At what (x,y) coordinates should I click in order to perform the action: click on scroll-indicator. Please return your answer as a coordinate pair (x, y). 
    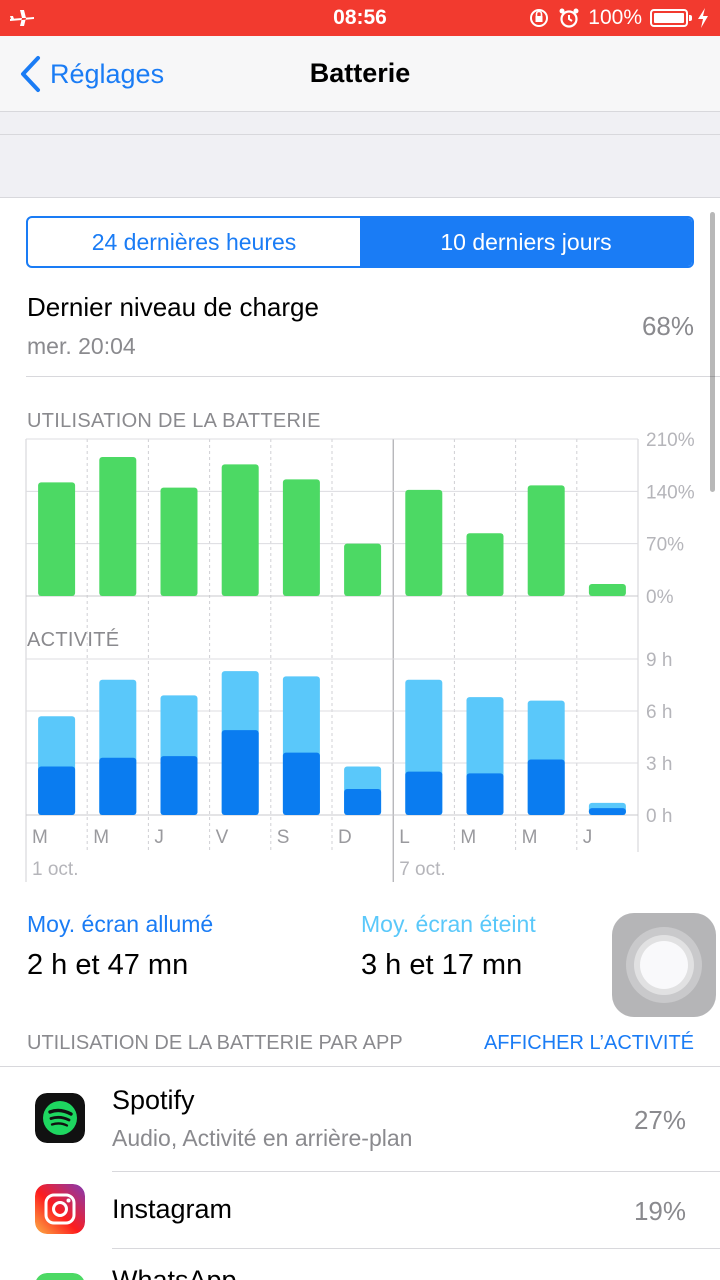
    Looking at the image, I should click on (712, 352).